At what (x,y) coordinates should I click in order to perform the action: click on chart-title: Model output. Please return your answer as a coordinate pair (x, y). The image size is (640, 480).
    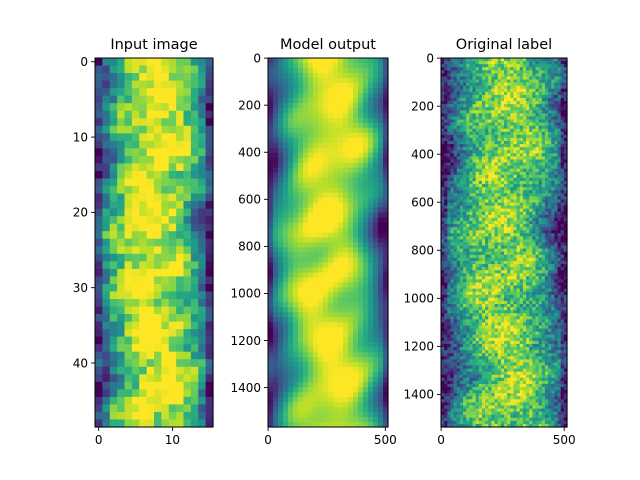
    Looking at the image, I should click on (328, 45).